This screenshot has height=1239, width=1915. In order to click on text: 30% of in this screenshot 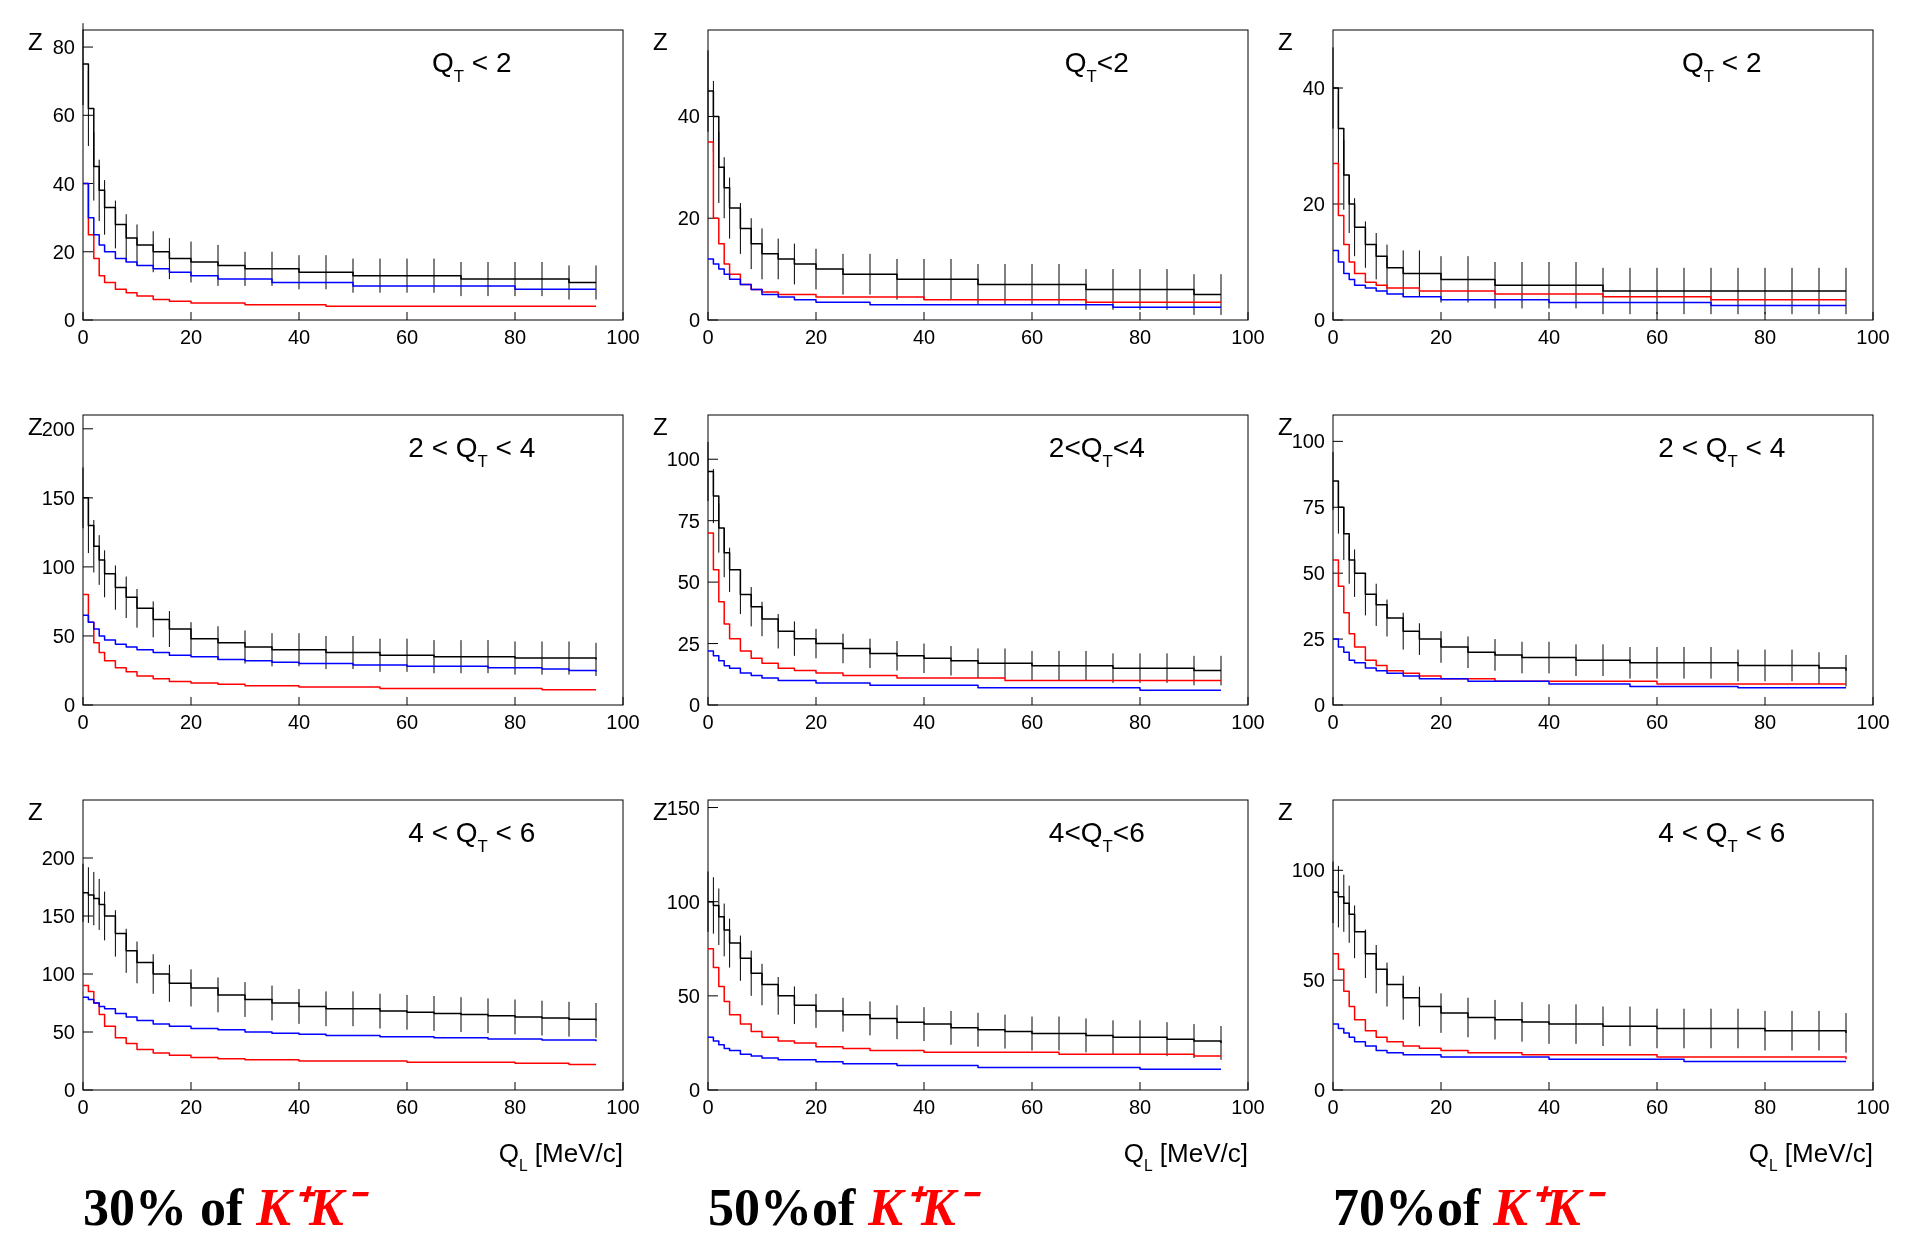, I will do `click(170, 1207)`.